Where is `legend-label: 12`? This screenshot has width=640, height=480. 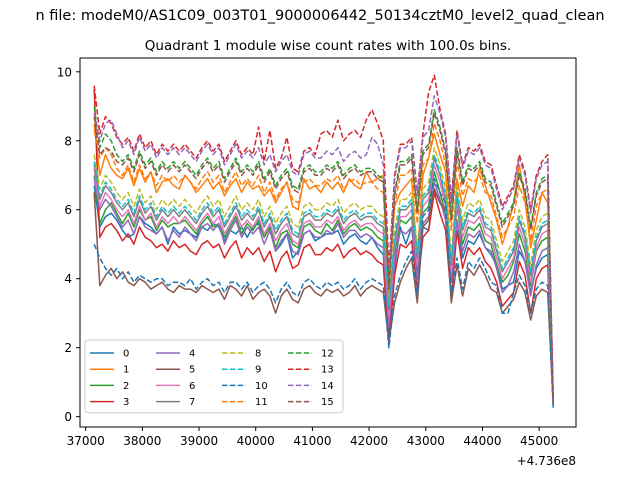
legend-label: 12 is located at coordinates (327, 354).